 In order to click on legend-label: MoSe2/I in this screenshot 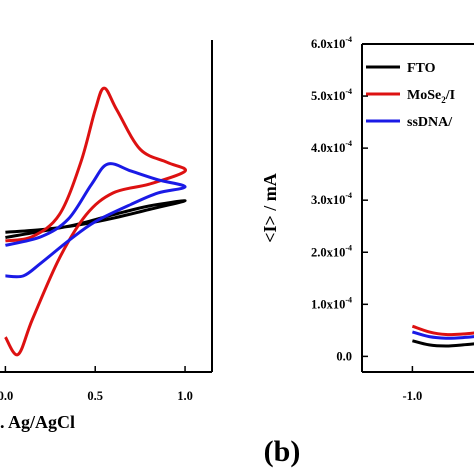, I will do `click(431, 96)`.